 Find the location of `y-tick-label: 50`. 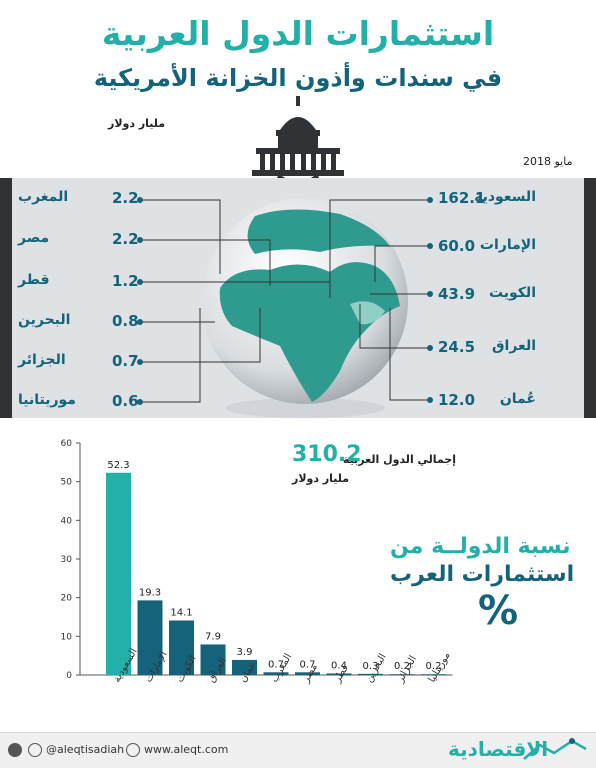

y-tick-label: 50 is located at coordinates (67, 483).